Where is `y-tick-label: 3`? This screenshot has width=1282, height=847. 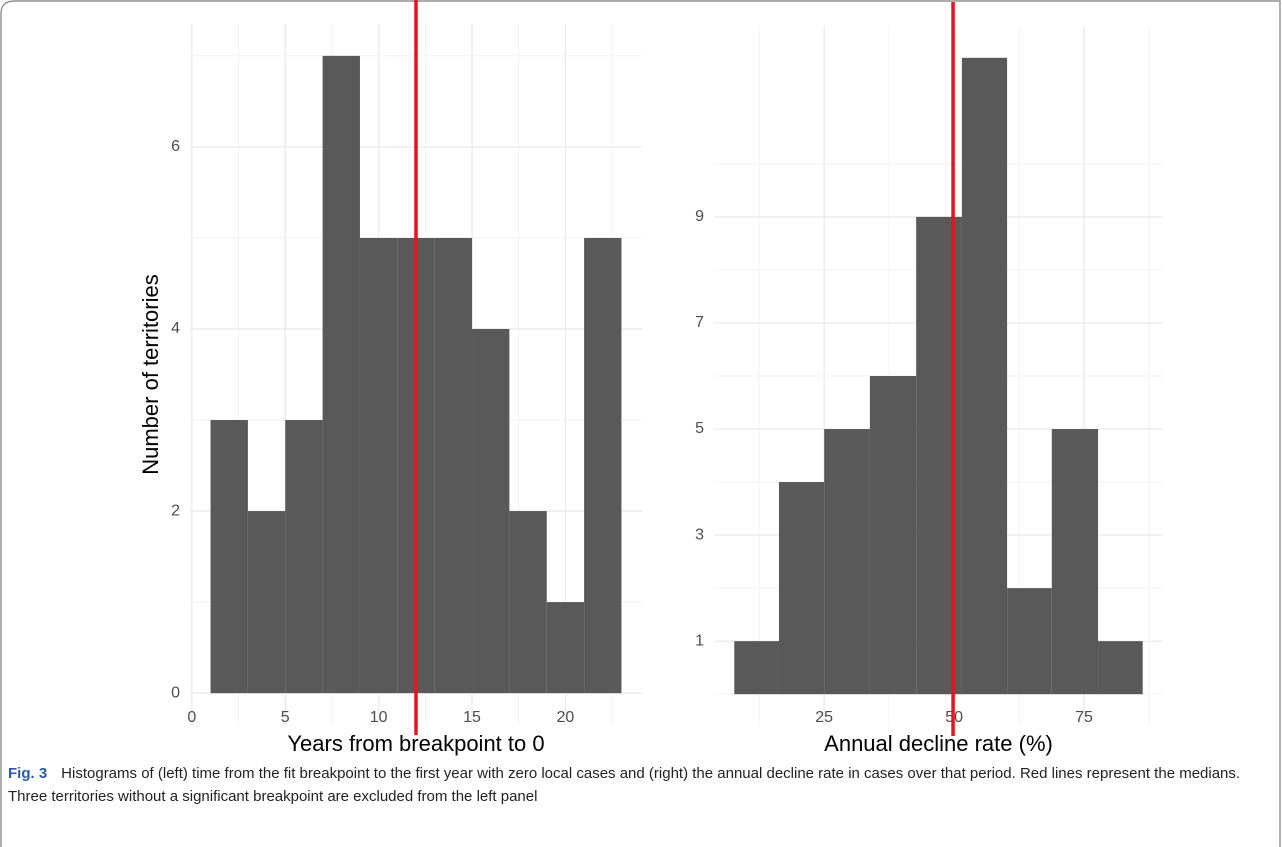
y-tick-label: 3 is located at coordinates (699, 534).